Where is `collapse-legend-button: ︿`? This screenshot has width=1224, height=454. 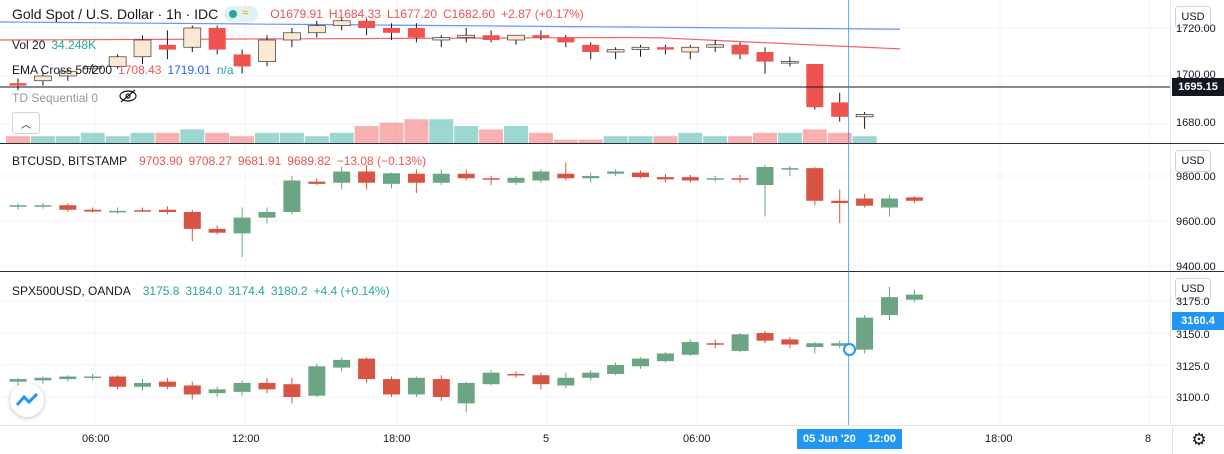 collapse-legend-button: ︿ is located at coordinates (26, 123).